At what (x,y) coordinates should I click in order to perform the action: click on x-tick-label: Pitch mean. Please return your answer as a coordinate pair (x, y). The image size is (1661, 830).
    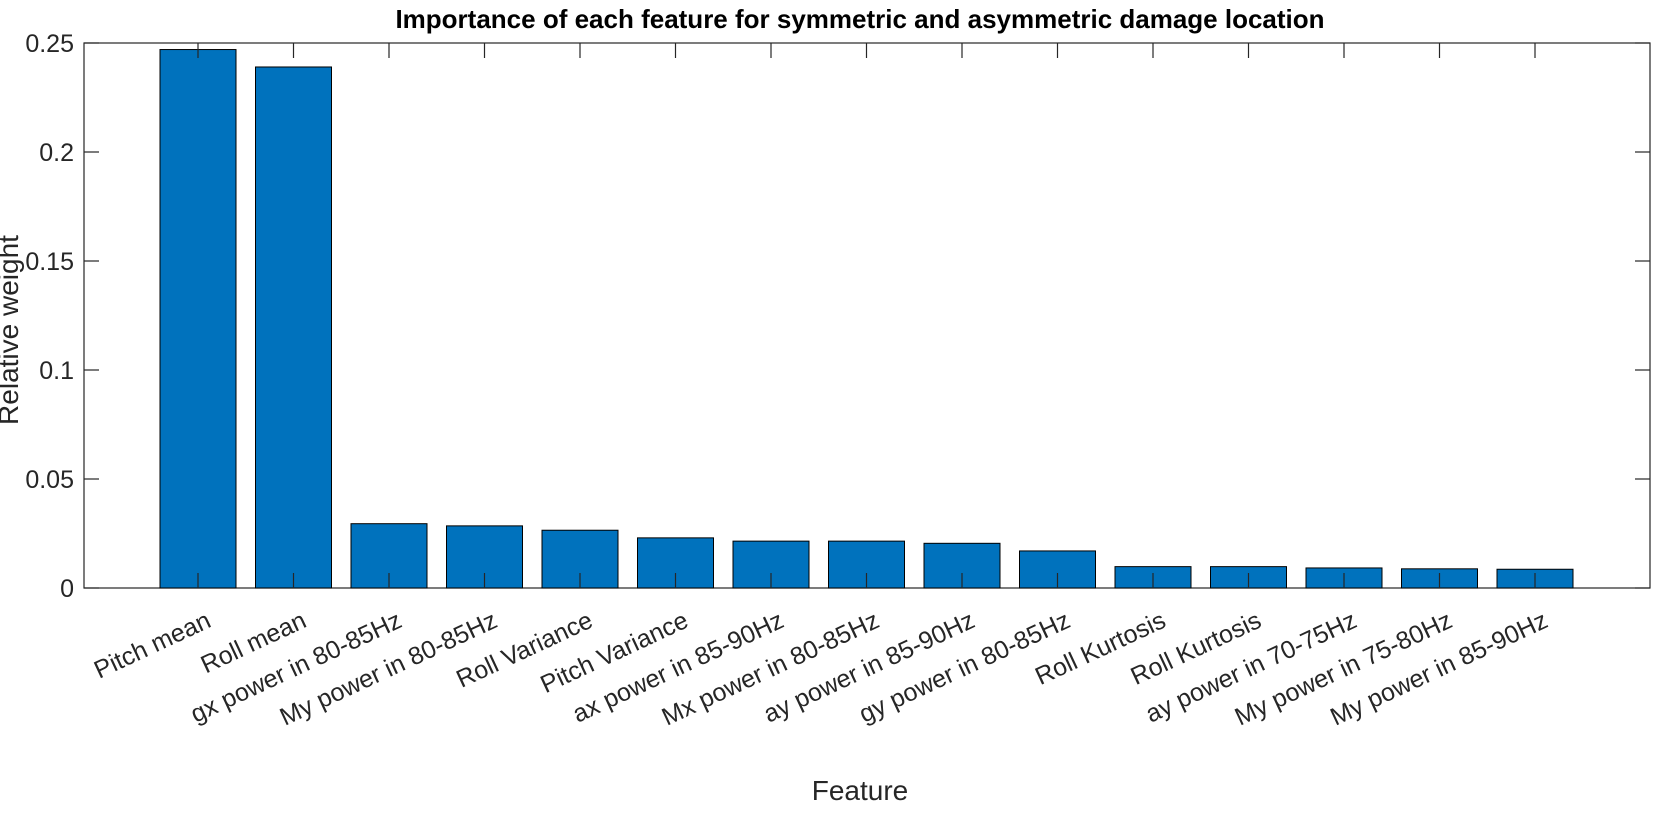
    Looking at the image, I should click on (152, 645).